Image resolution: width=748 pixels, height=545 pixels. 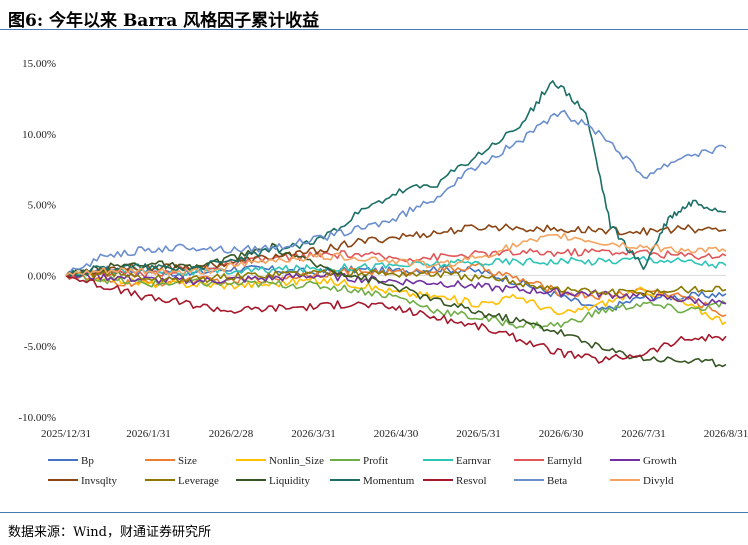 I want to click on legend-label: Beta, so click(x=557, y=481).